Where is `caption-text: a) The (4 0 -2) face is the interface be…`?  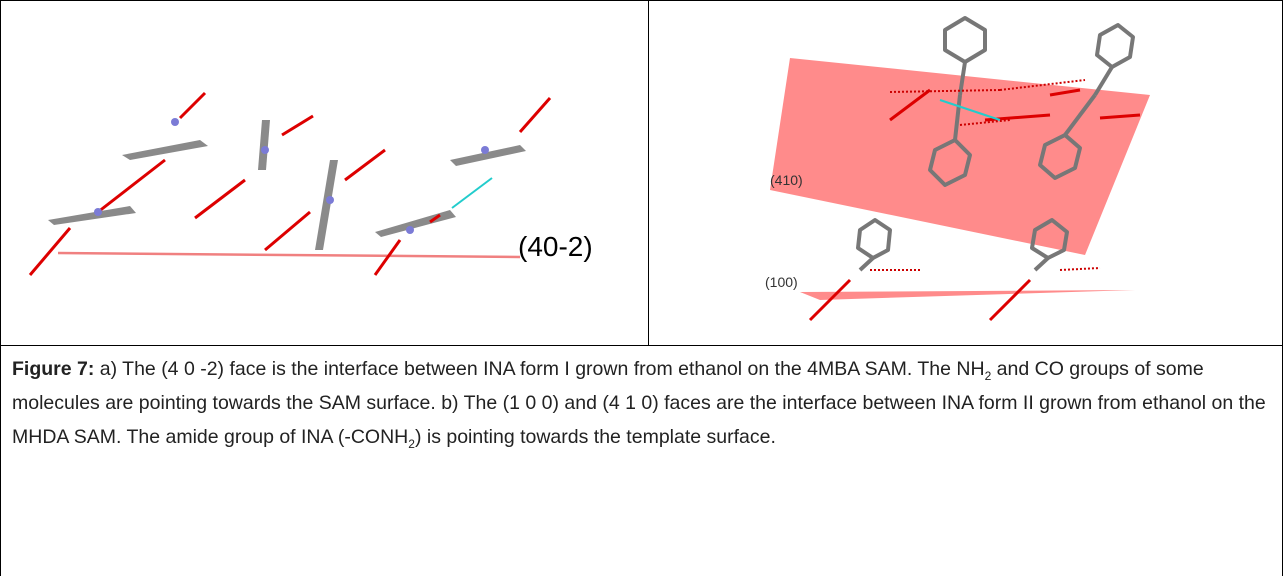 caption-text: a) The (4 0 -2) face is the interface be… is located at coordinates (542, 369).